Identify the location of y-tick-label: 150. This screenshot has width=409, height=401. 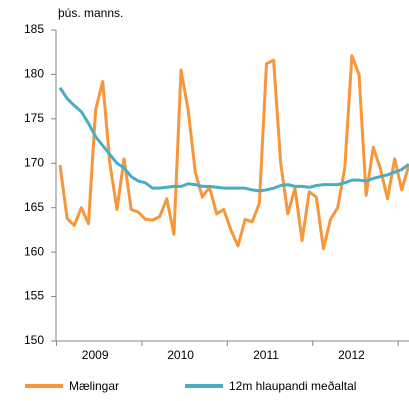
(34, 340).